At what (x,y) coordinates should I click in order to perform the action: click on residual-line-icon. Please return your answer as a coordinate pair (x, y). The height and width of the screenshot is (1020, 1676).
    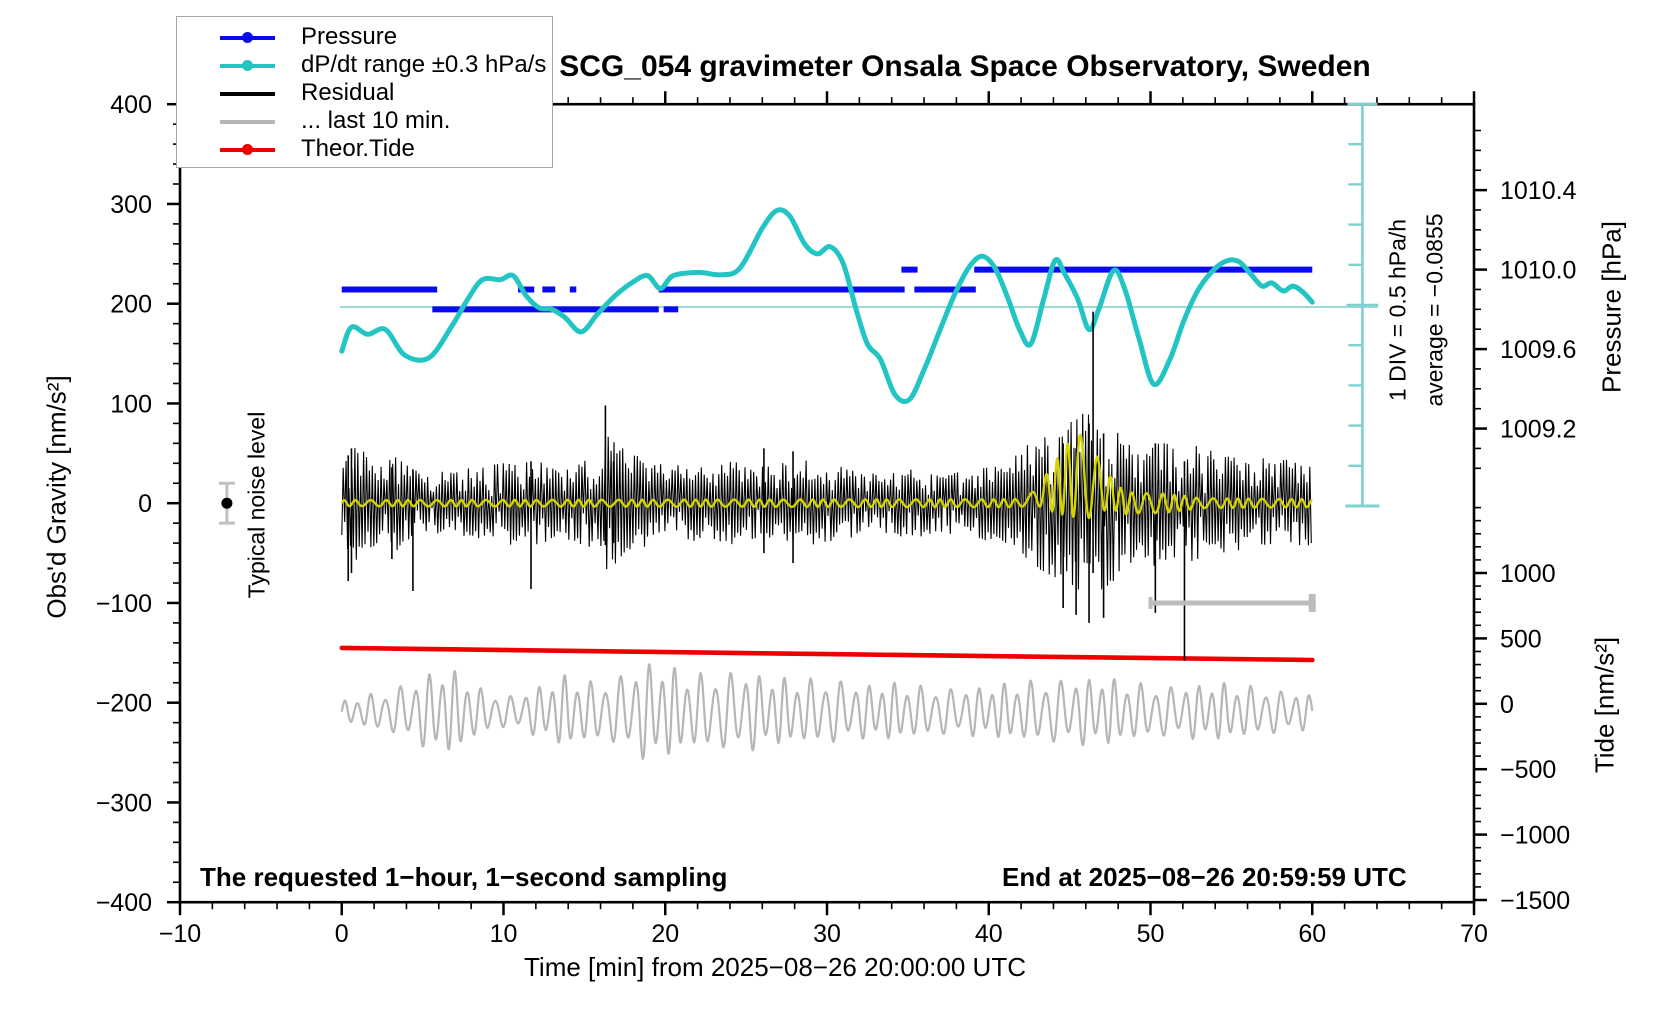
    Looking at the image, I should click on (247, 93).